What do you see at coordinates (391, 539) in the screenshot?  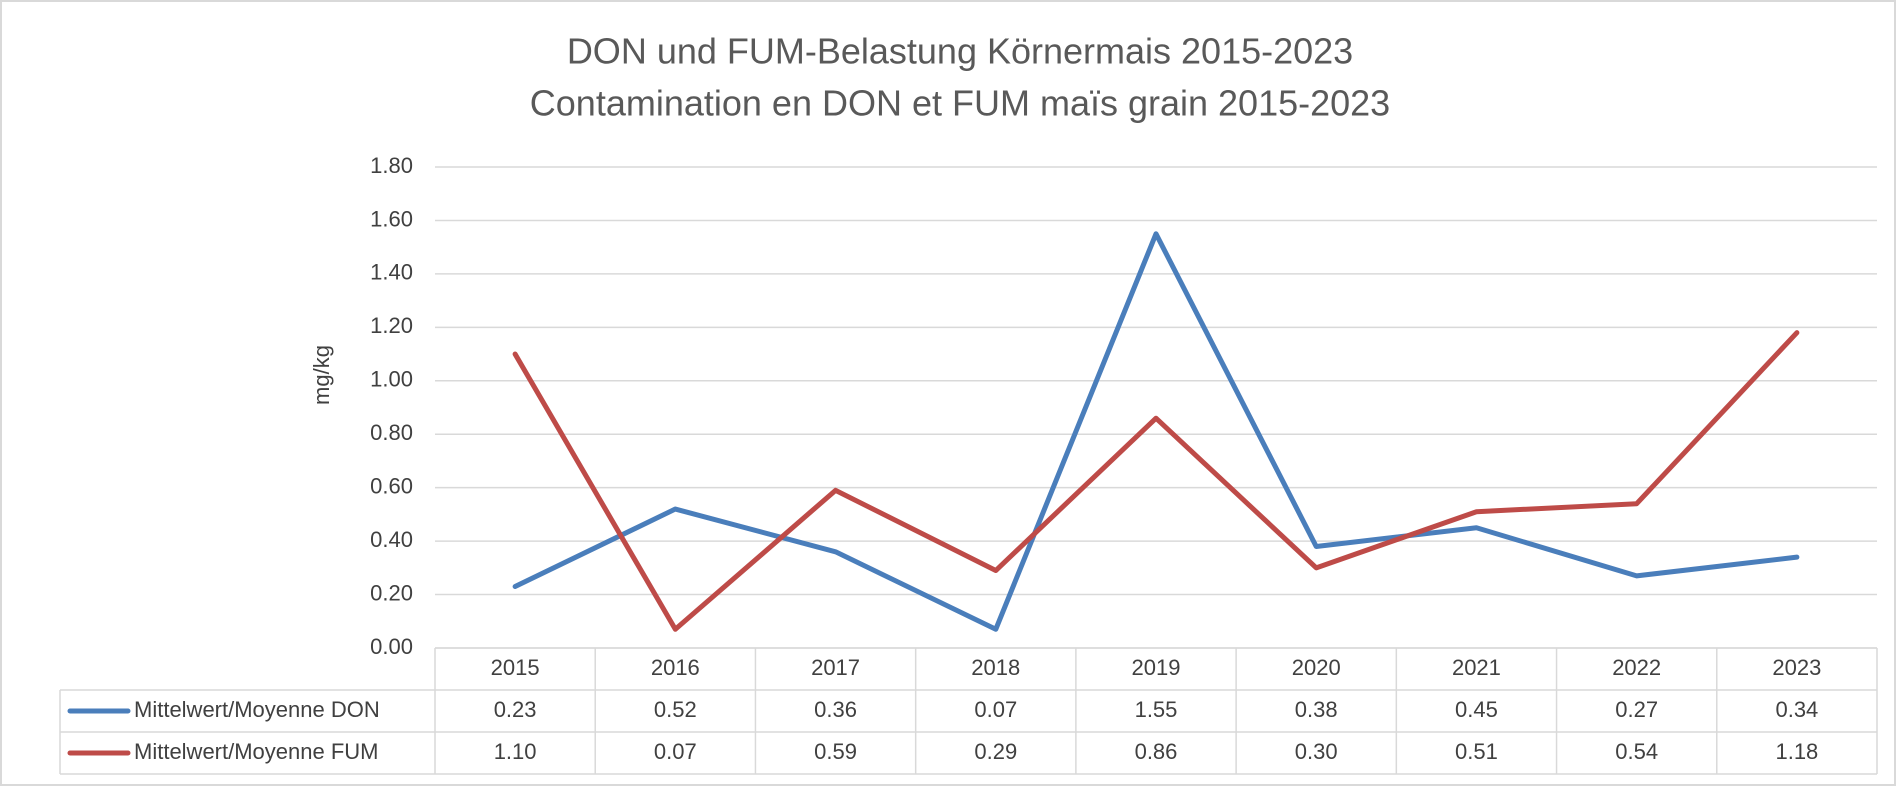 I see `y-tick-label: 0.40` at bounding box center [391, 539].